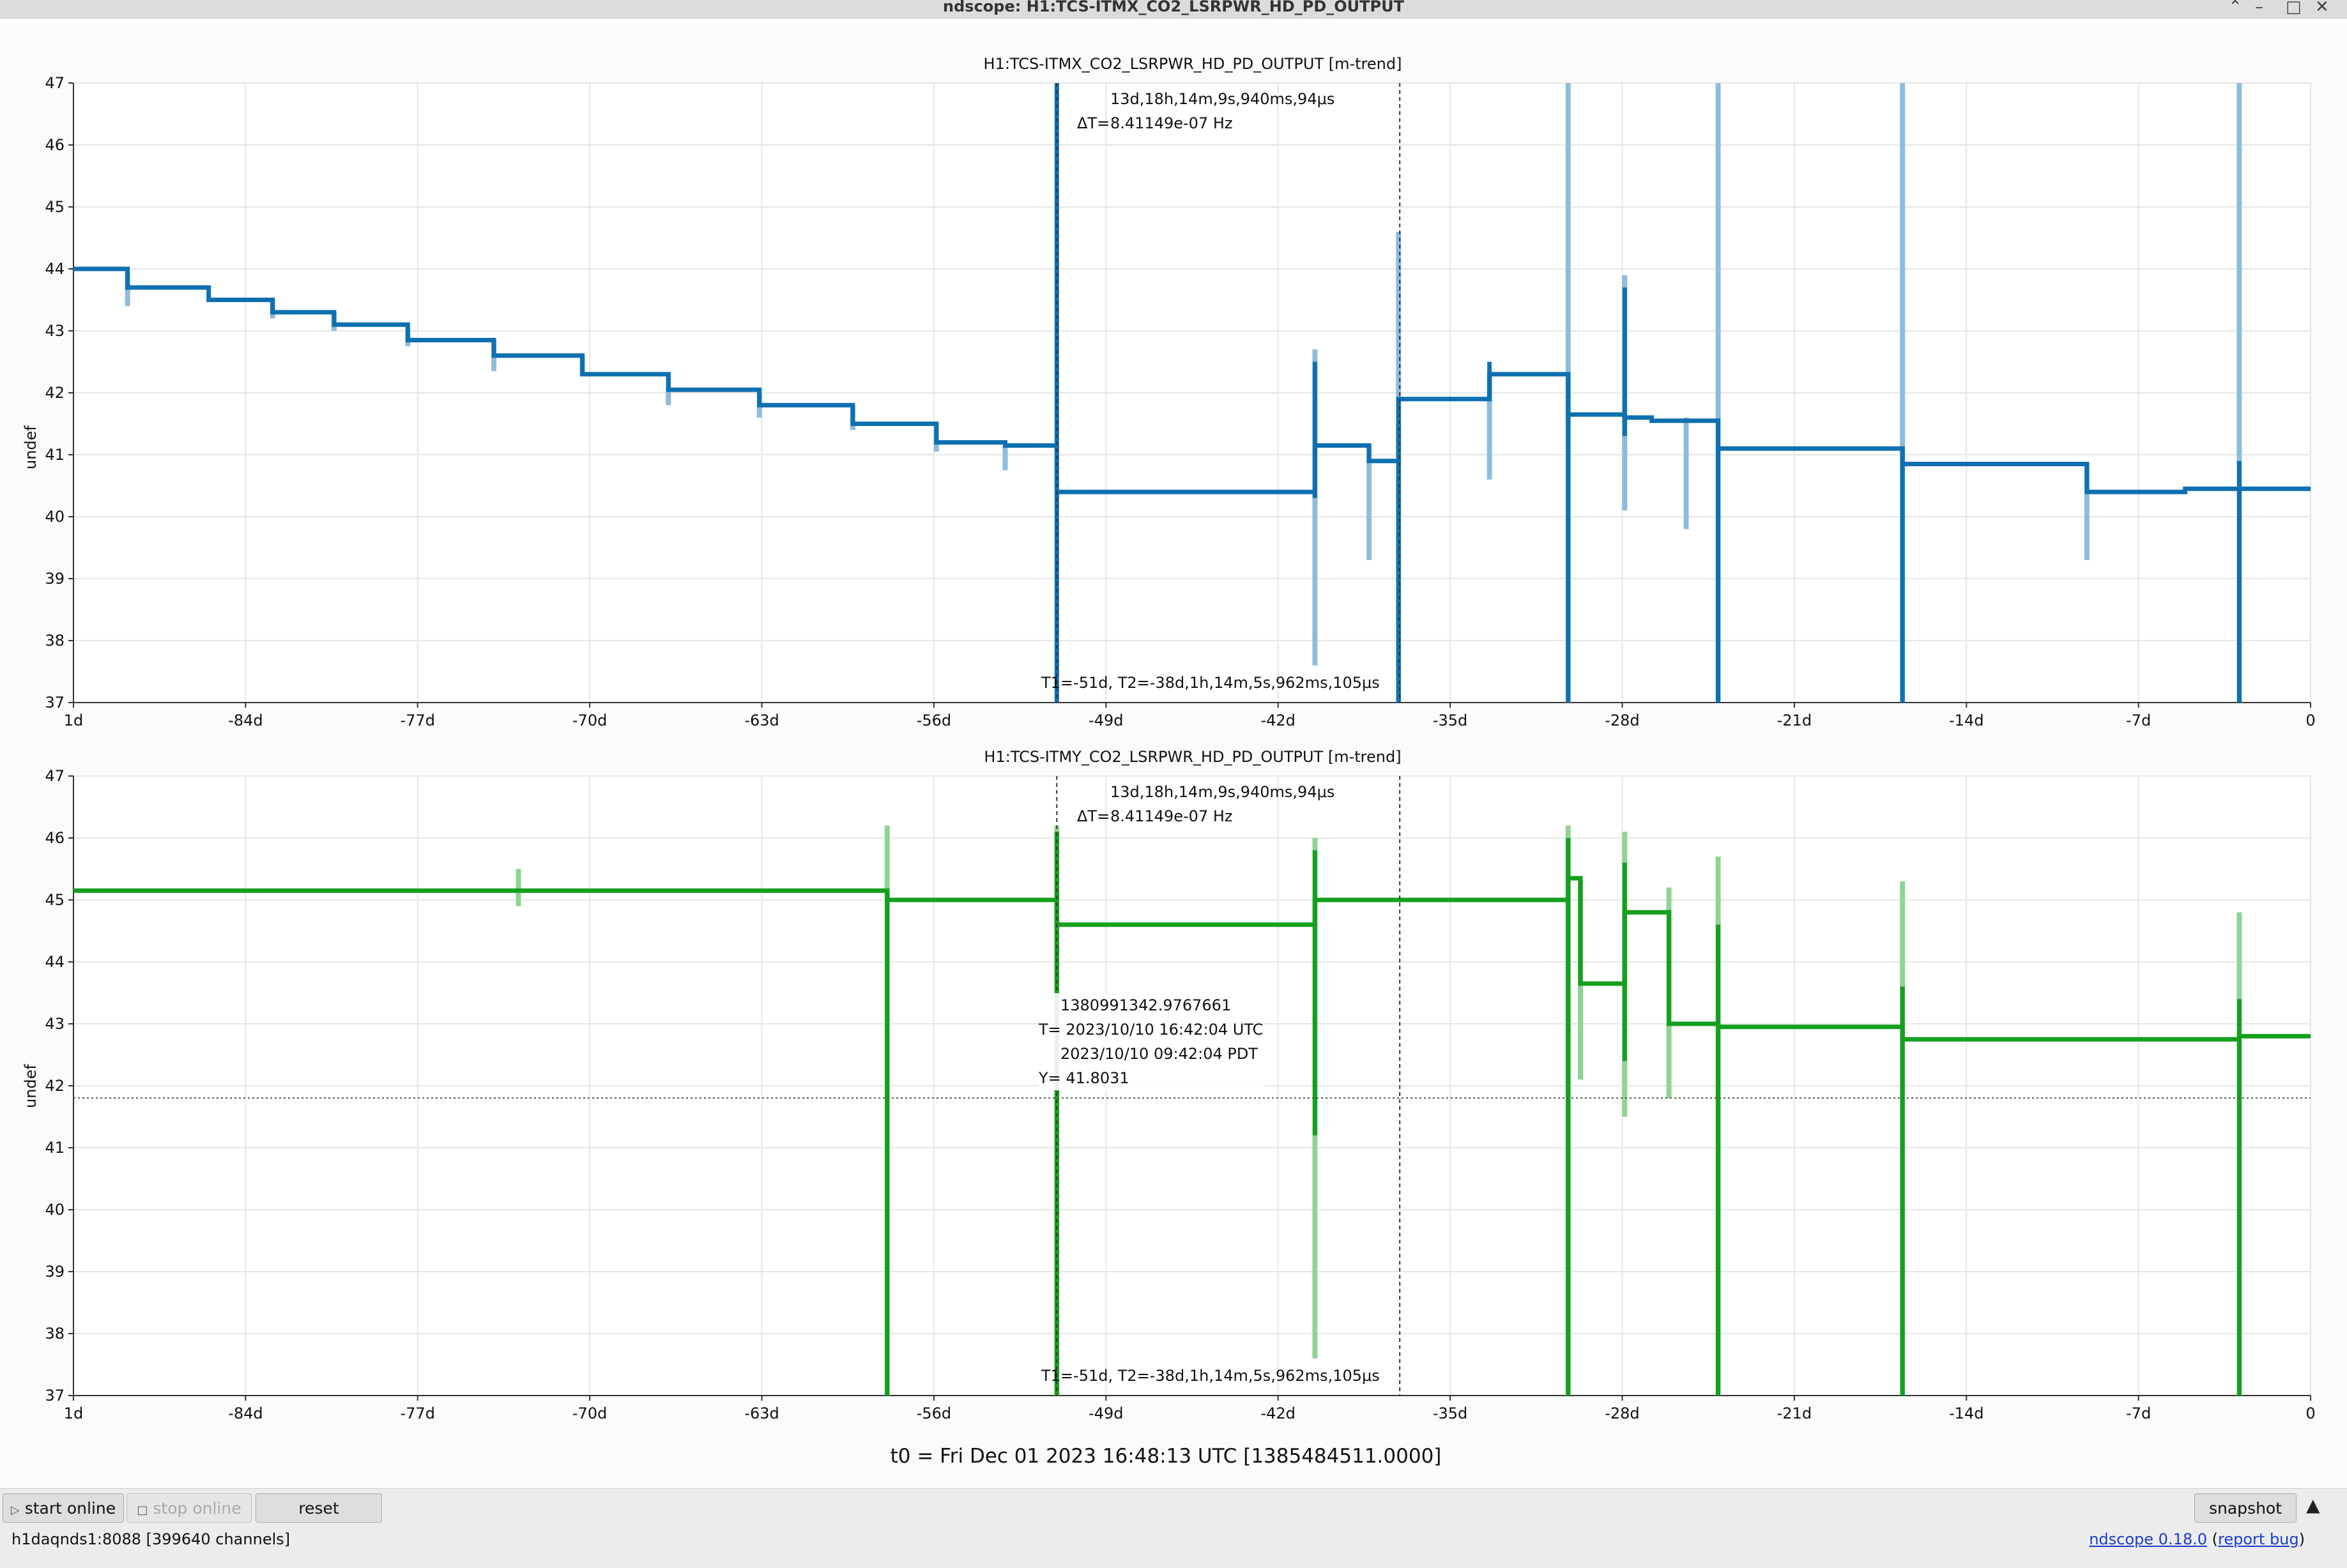  I want to click on readout-gps: 1380991342.9767661, so click(1146, 1005).